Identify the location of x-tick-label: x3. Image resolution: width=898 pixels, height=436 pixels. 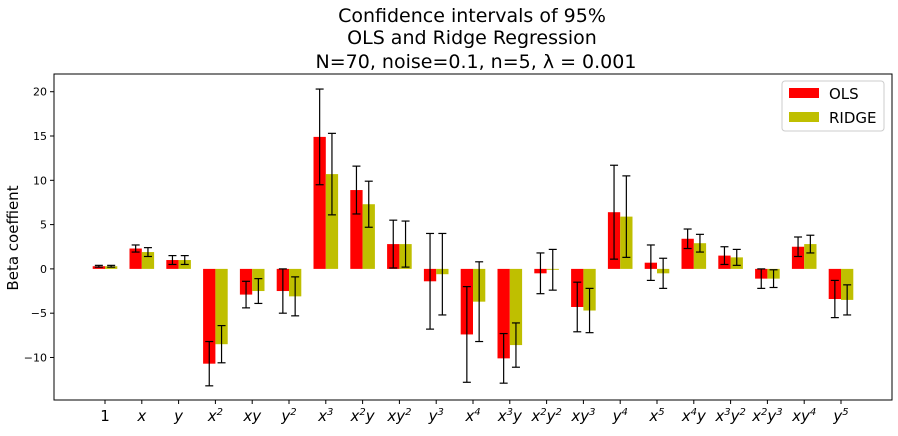
(325, 416).